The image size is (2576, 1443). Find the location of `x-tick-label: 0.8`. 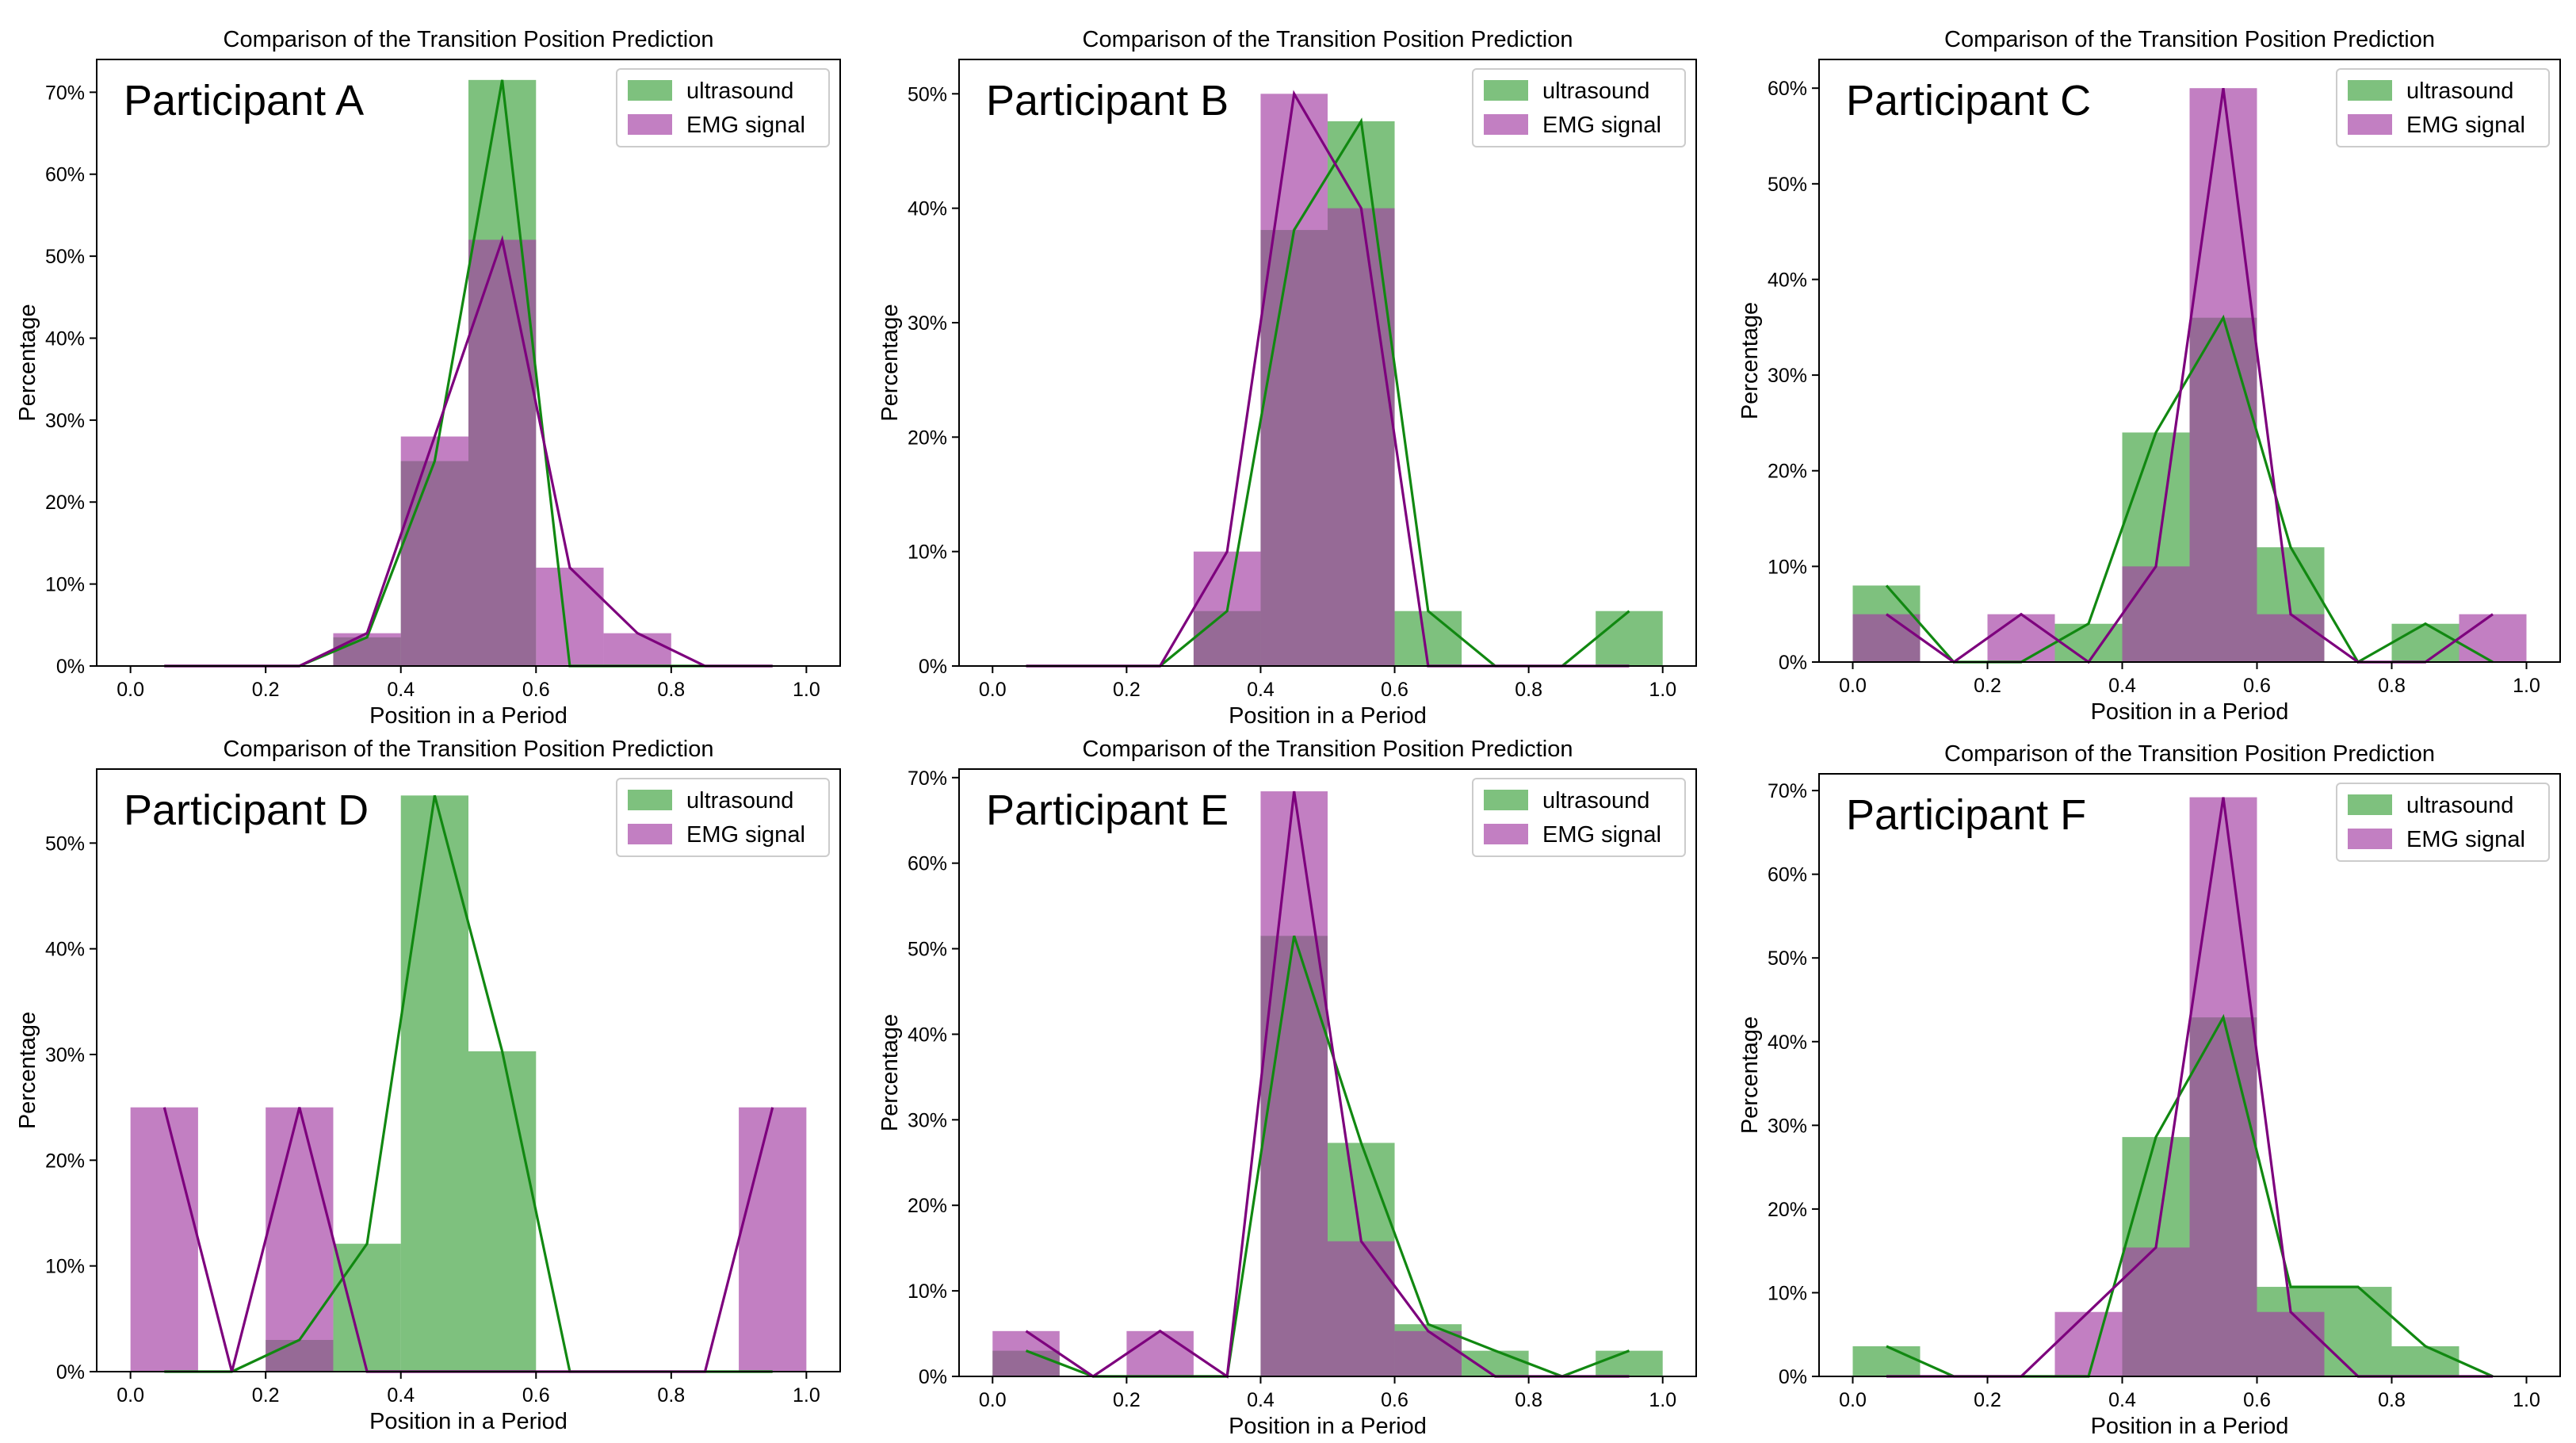

x-tick-label: 0.8 is located at coordinates (1528, 690).